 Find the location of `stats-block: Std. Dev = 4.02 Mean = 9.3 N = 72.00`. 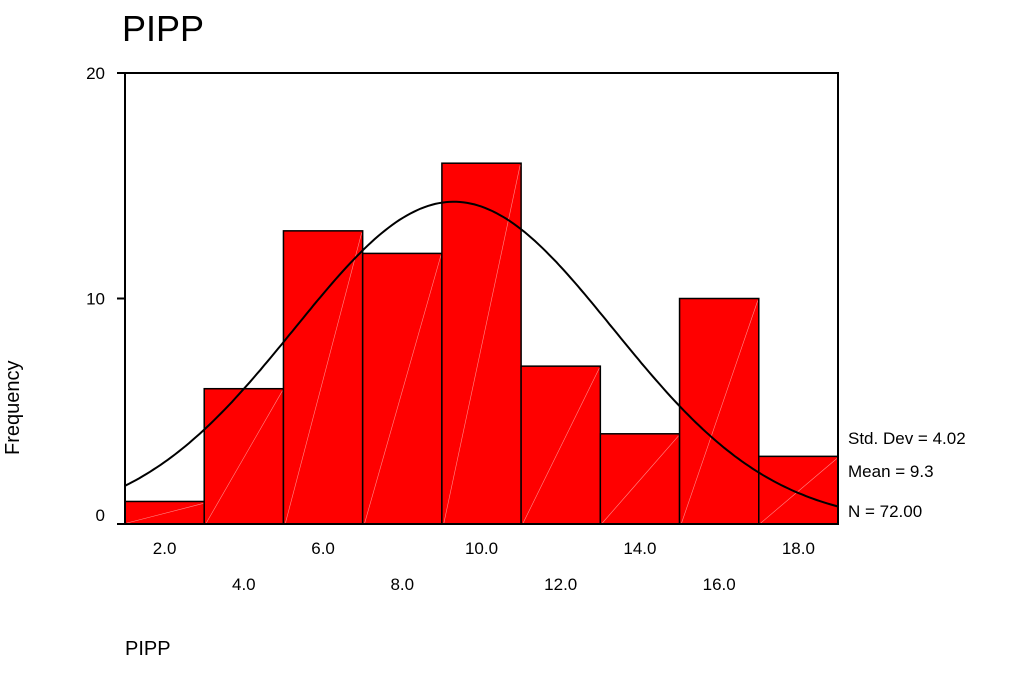

stats-block: Std. Dev = 4.02 Mean = 9.3 N = 72.00 is located at coordinates (907, 475).